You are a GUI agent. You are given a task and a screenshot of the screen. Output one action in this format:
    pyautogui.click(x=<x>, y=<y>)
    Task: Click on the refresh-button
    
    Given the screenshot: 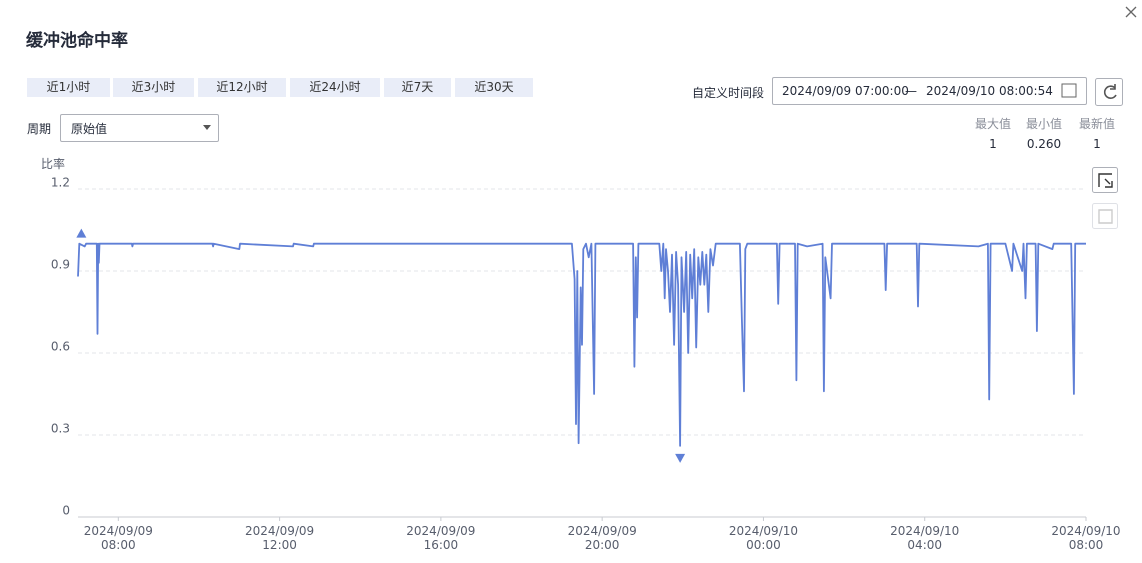 What is the action you would take?
    pyautogui.click(x=1109, y=92)
    